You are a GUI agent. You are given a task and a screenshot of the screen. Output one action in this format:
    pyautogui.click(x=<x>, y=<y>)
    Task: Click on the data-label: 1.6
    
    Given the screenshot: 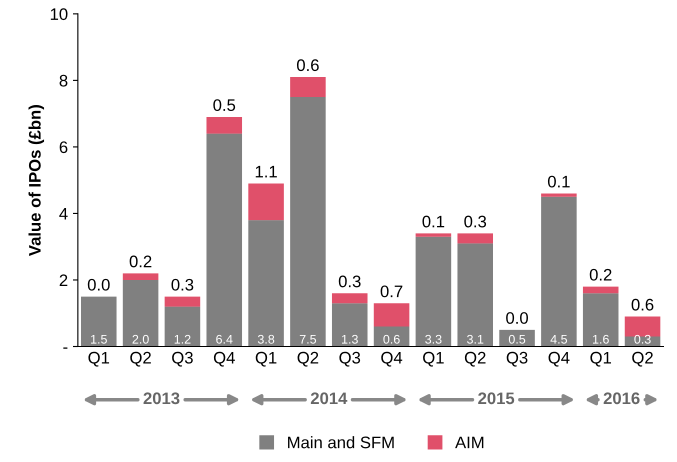 What is the action you would take?
    pyautogui.click(x=600, y=339)
    